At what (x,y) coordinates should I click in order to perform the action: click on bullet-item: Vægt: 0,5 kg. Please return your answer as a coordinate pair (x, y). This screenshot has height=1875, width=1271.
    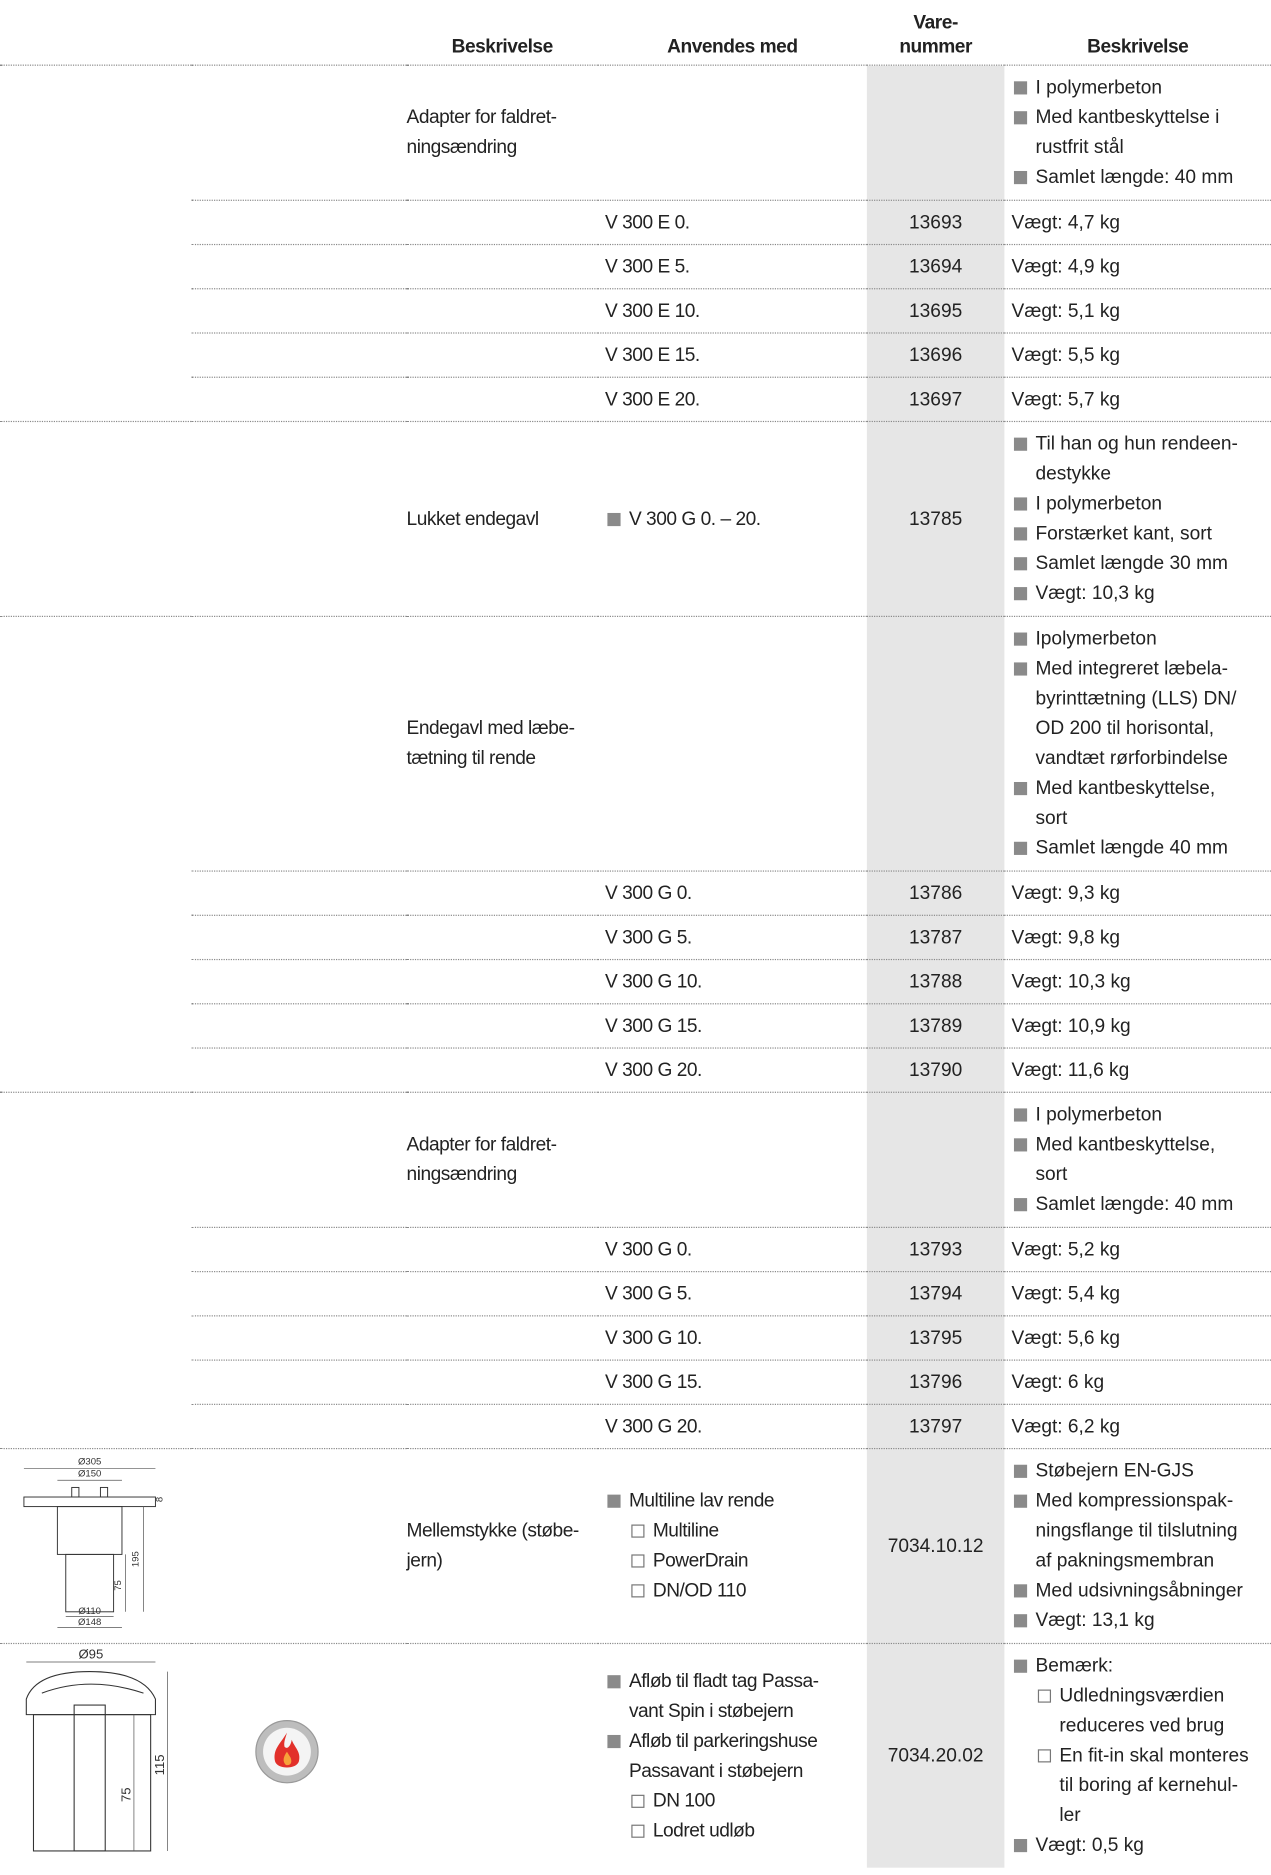
    Looking at the image, I should click on (1141, 1846).